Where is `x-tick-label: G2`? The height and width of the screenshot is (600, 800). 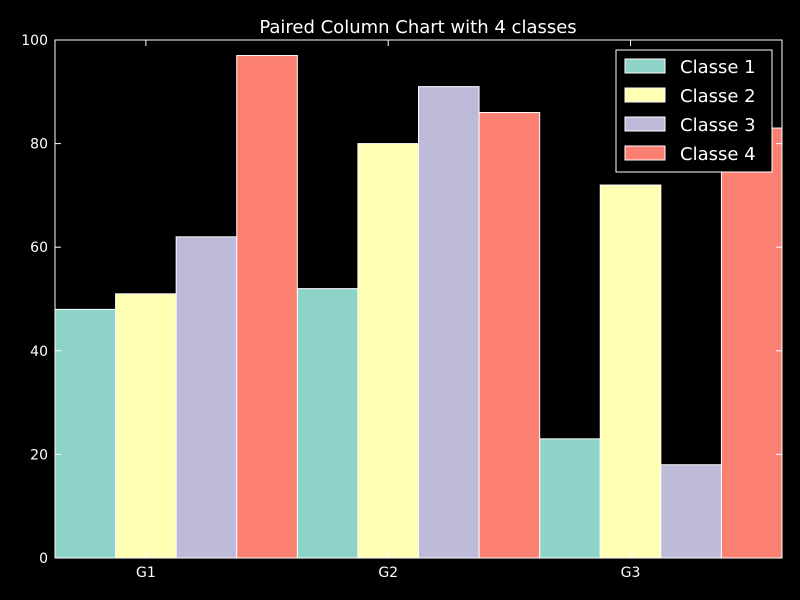 x-tick-label: G2 is located at coordinates (388, 573).